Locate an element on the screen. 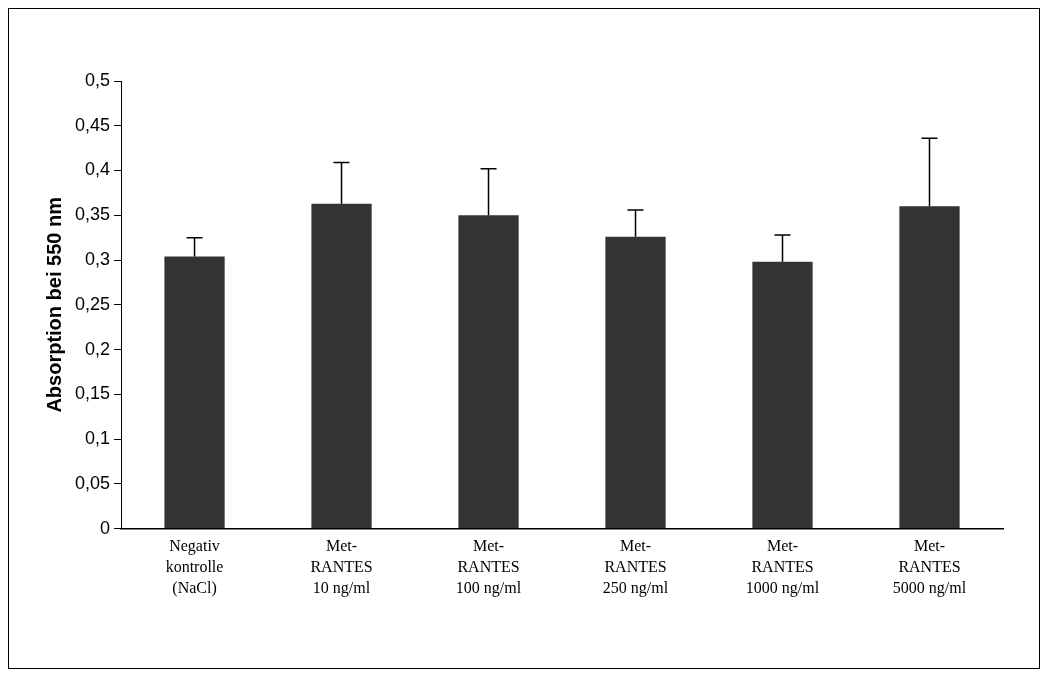  y-tick-label: 0,15 is located at coordinates (92, 393).